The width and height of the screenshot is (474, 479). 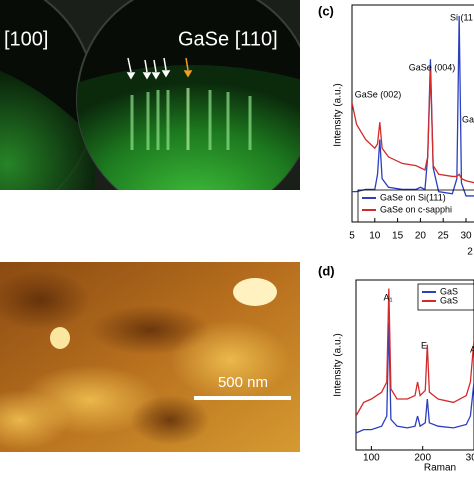 I want to click on x-tick-label: 100, so click(x=371, y=458).